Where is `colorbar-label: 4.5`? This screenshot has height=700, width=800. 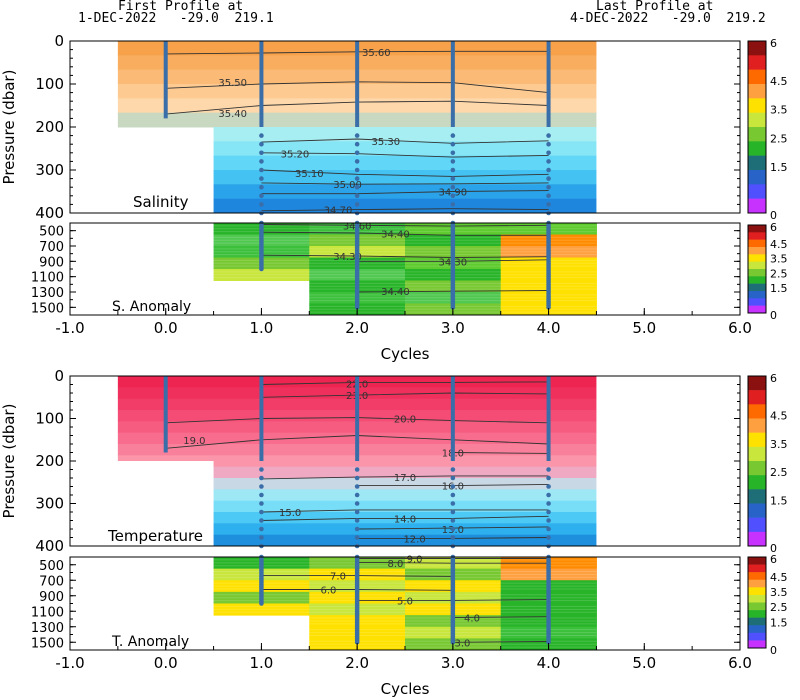 colorbar-label: 4.5 is located at coordinates (779, 81).